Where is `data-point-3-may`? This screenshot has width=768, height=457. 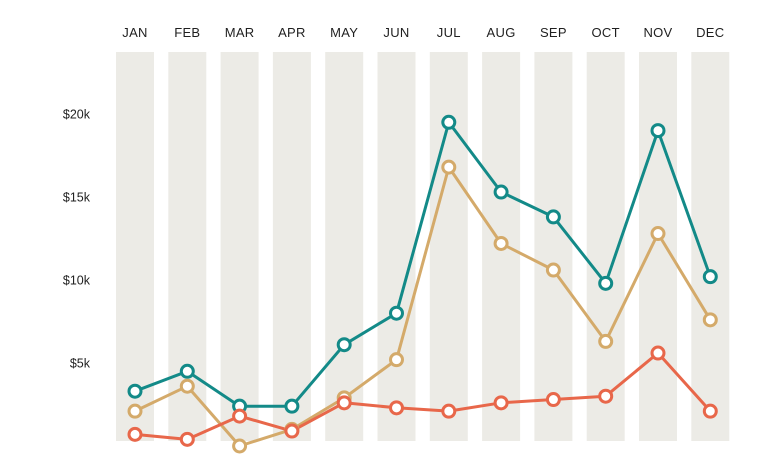
data-point-3-may is located at coordinates (344, 403).